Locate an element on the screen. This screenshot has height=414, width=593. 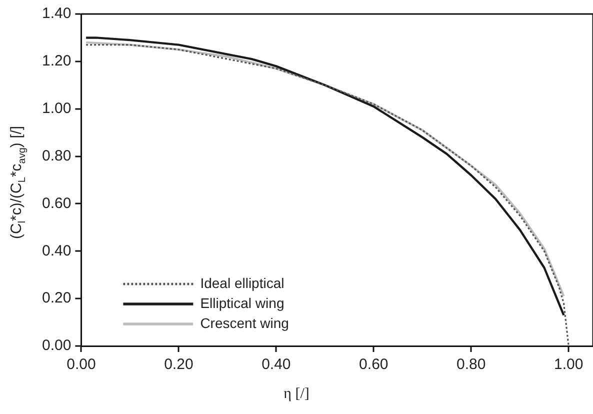
x-tick-label: 0.80 is located at coordinates (471, 365).